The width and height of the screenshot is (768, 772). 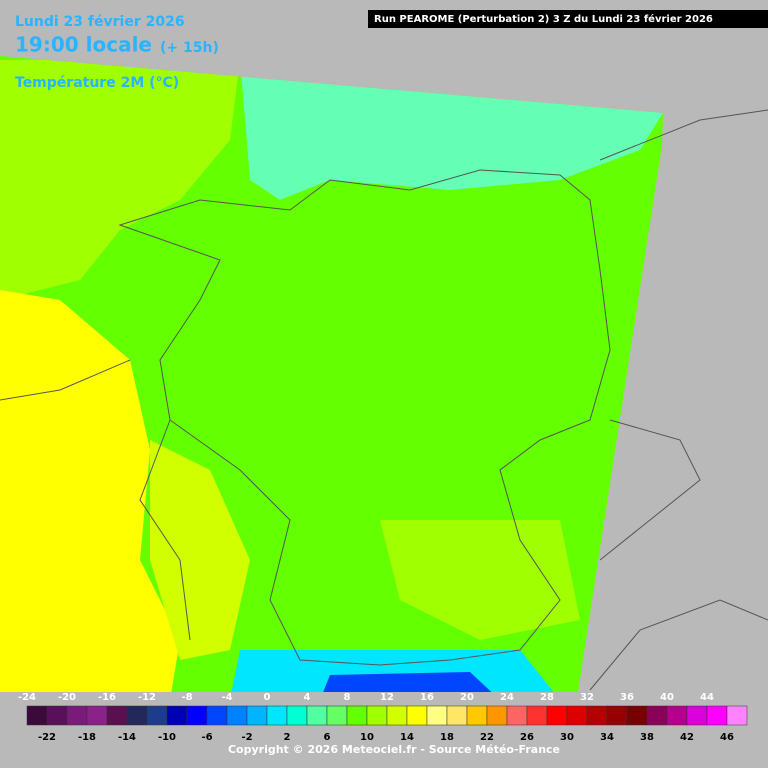 I want to click on legend-label: 12, so click(x=387, y=697).